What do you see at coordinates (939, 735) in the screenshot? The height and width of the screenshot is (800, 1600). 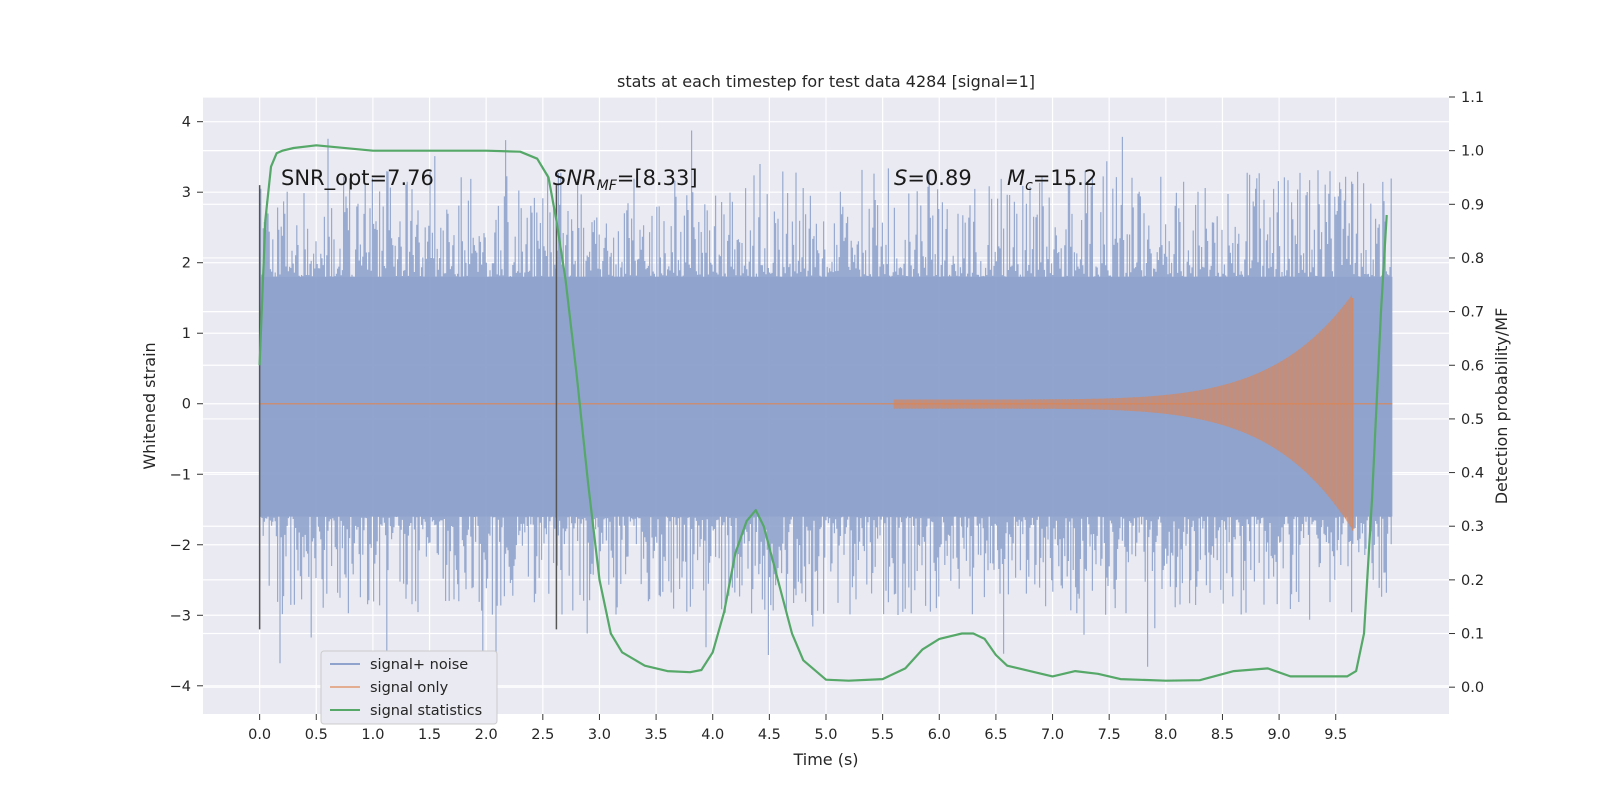 I see `x-tick-label: 6.0` at bounding box center [939, 735].